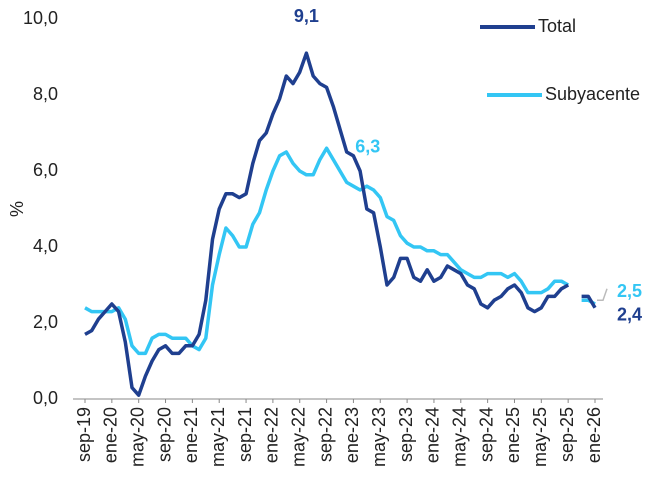 Image resolution: width=666 pixels, height=489 pixels. I want to click on x-tick-label: may-22, so click(298, 437).